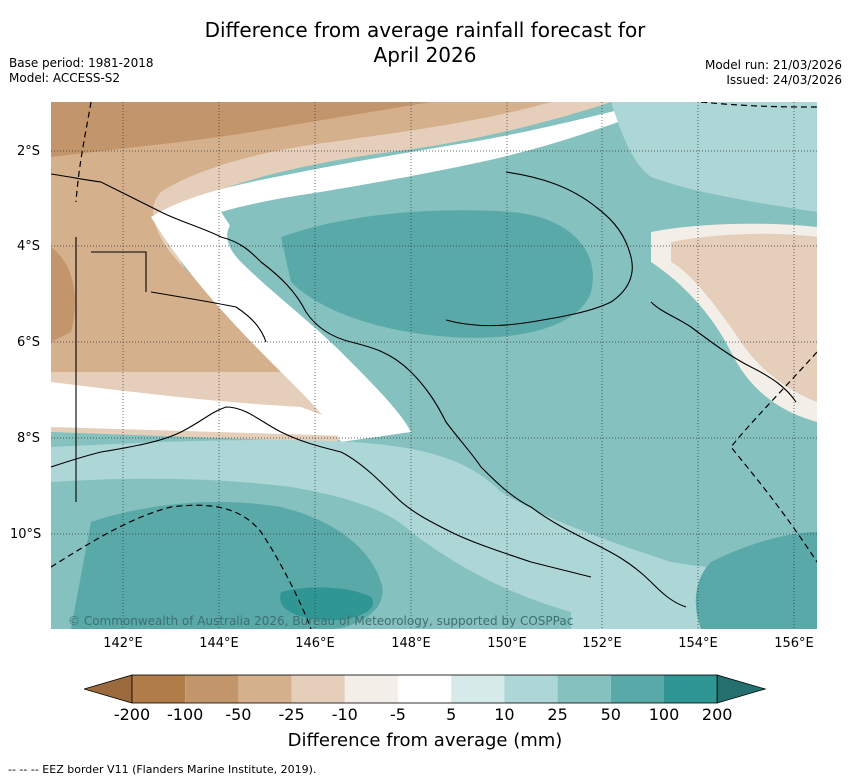 The image size is (850, 781). What do you see at coordinates (741, 689) in the screenshot?
I see `colorbar-extend-high` at bounding box center [741, 689].